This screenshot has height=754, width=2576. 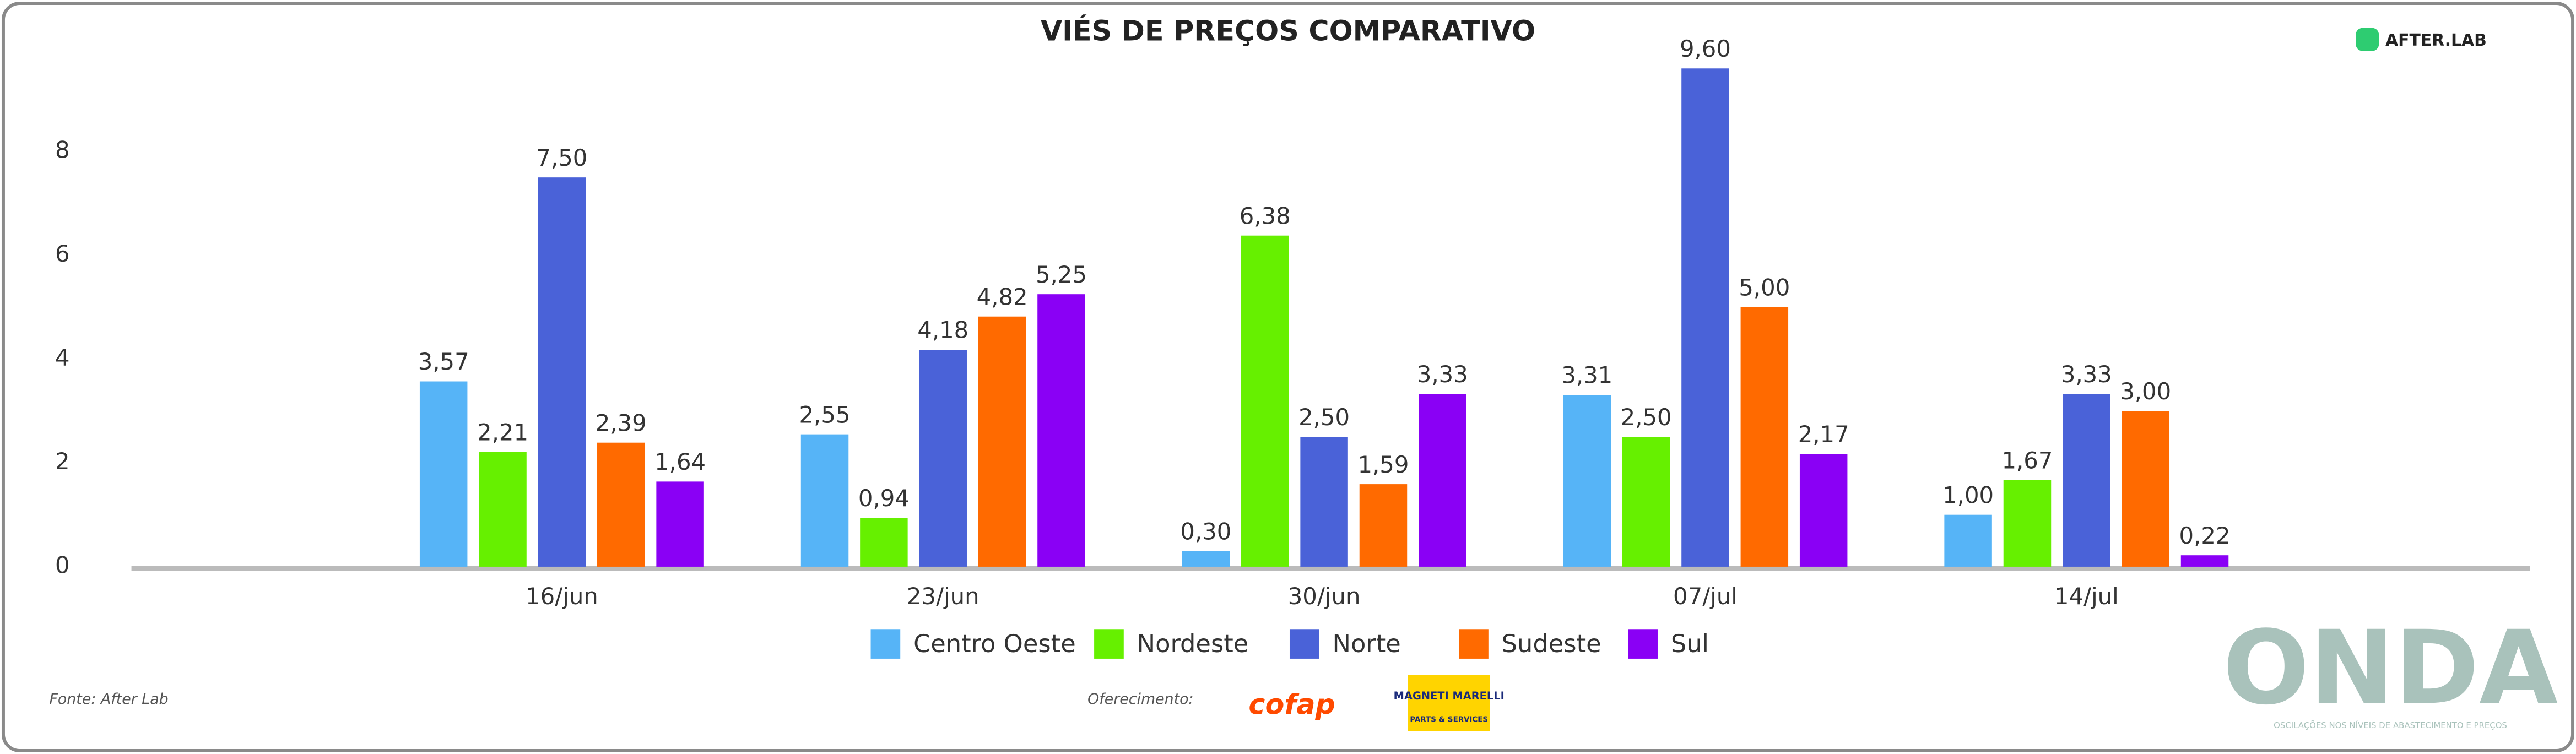 What do you see at coordinates (561, 157) in the screenshot?
I see `value-label: 7,50` at bounding box center [561, 157].